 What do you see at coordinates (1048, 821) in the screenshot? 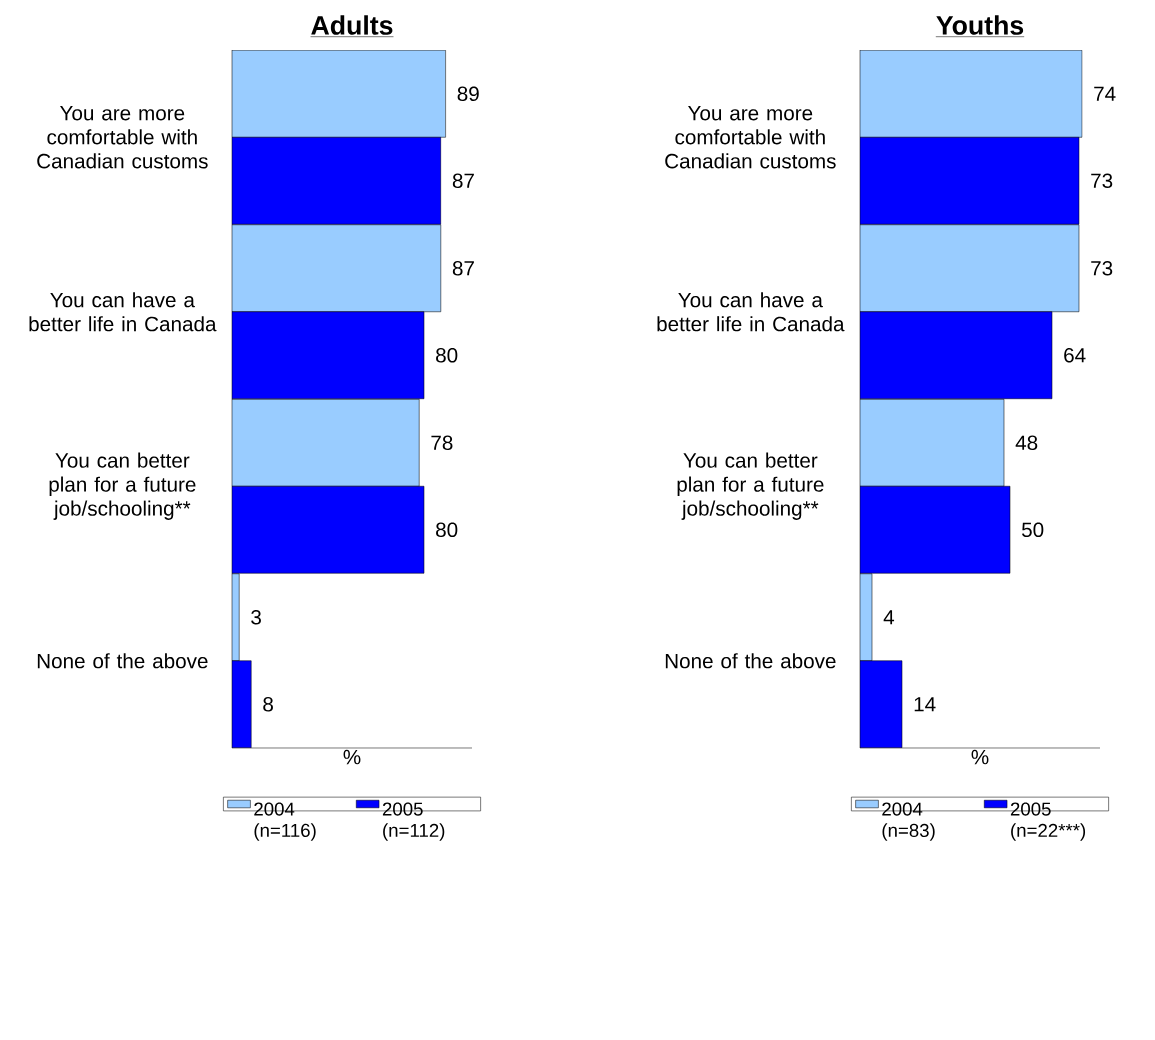
I see `legend-label: 2005 (n=22***)` at bounding box center [1048, 821].